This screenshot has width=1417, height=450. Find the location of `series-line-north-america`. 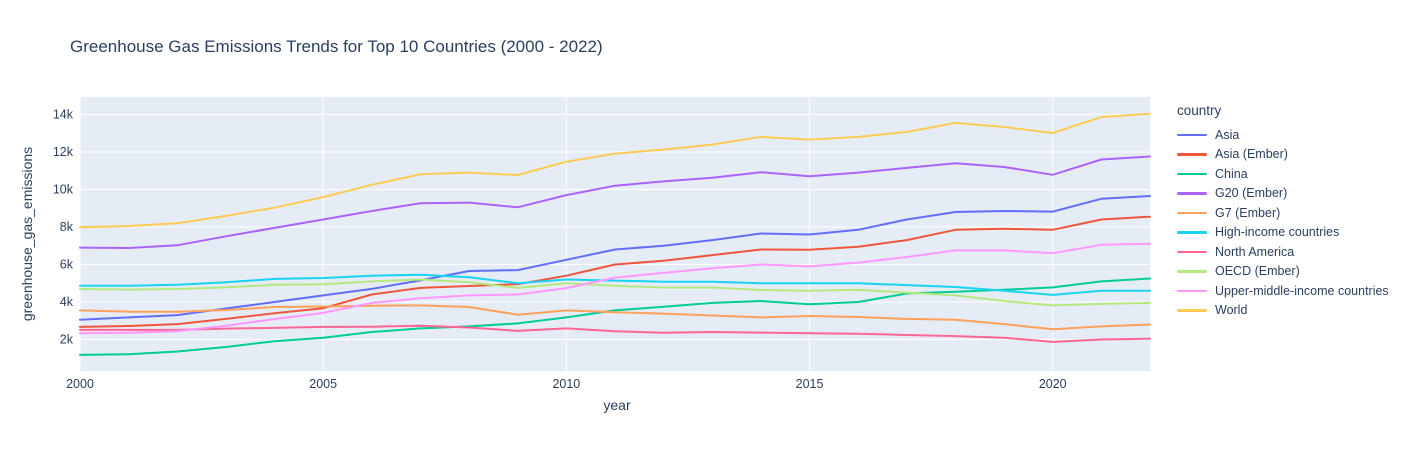

series-line-north-america is located at coordinates (615, 333).